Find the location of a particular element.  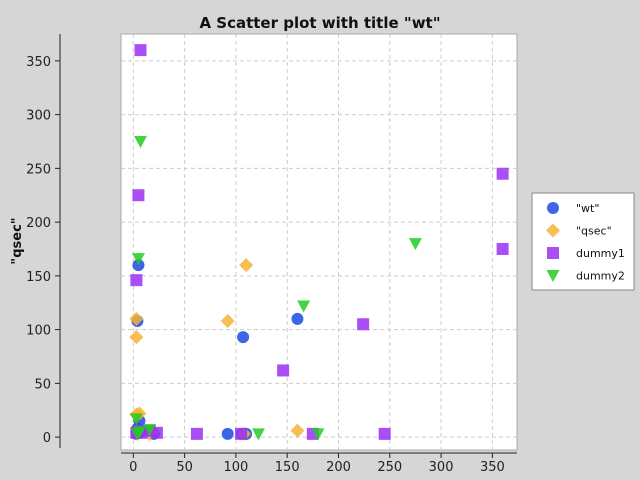

y-tick-label: 300 is located at coordinates (38, 116).